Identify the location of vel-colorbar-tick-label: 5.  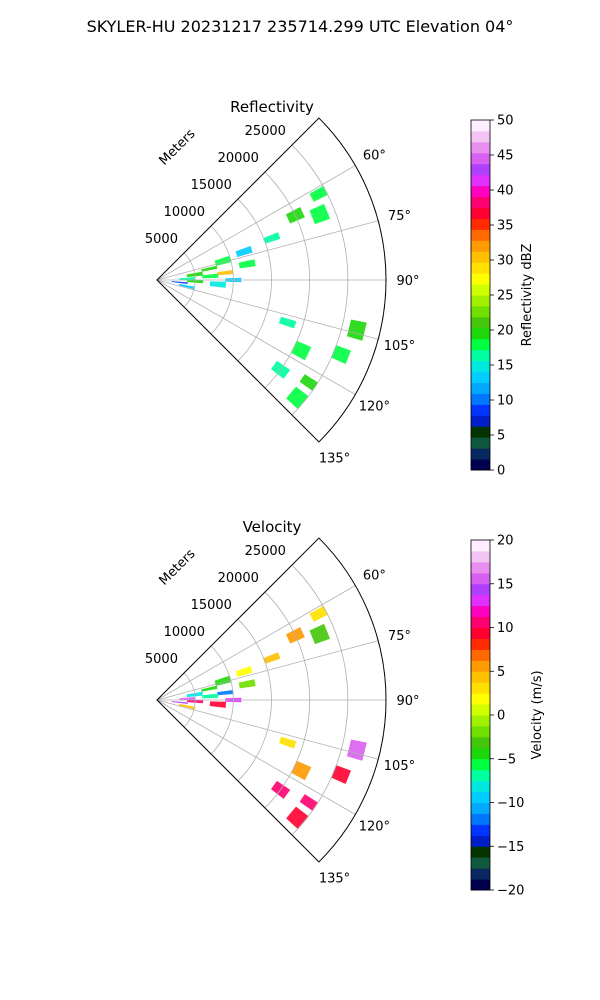
(501, 672).